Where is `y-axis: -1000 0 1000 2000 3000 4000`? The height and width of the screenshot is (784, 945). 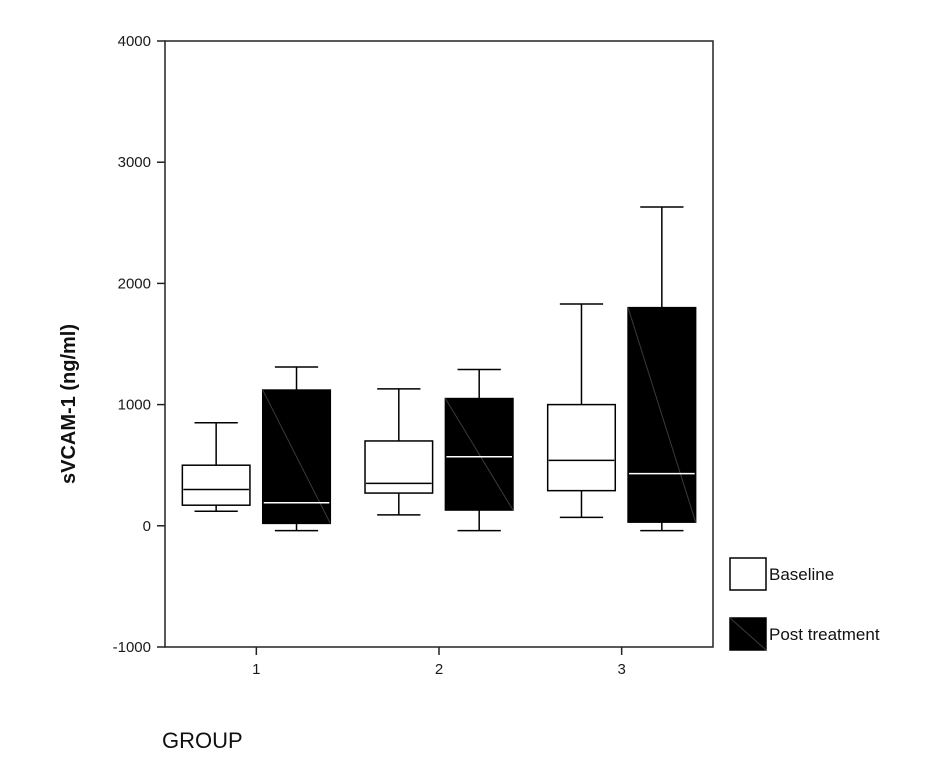
y-axis: -1000 0 1000 2000 3000 4000 is located at coordinates (139, 344).